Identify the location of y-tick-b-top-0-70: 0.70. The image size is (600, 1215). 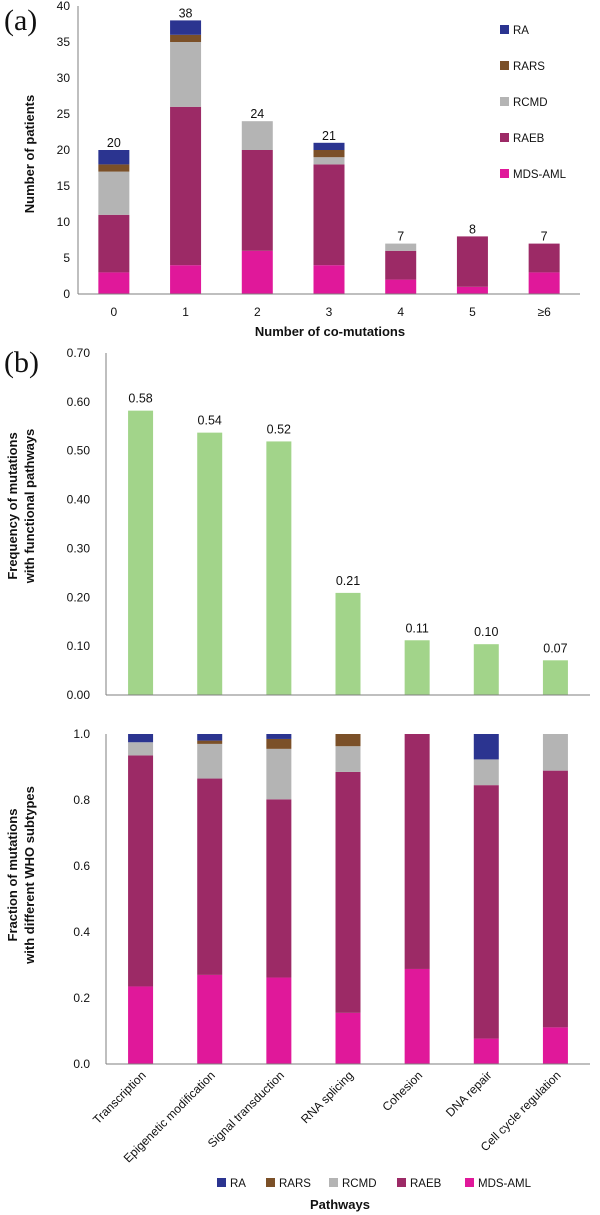
(79, 353).